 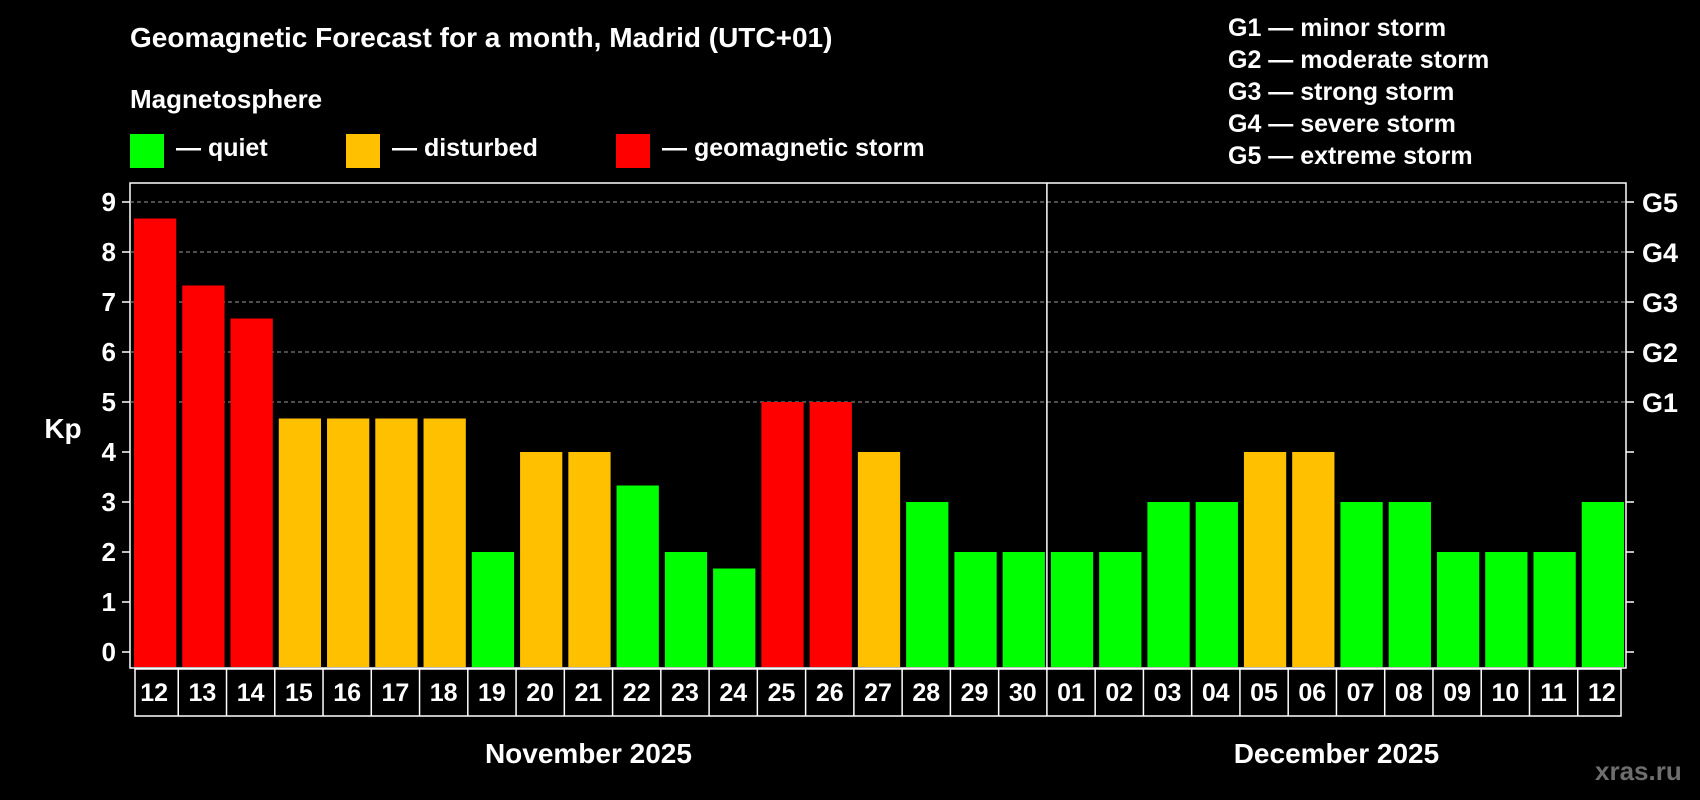 I want to click on x-tick-label-23: 05, so click(x=1264, y=693).